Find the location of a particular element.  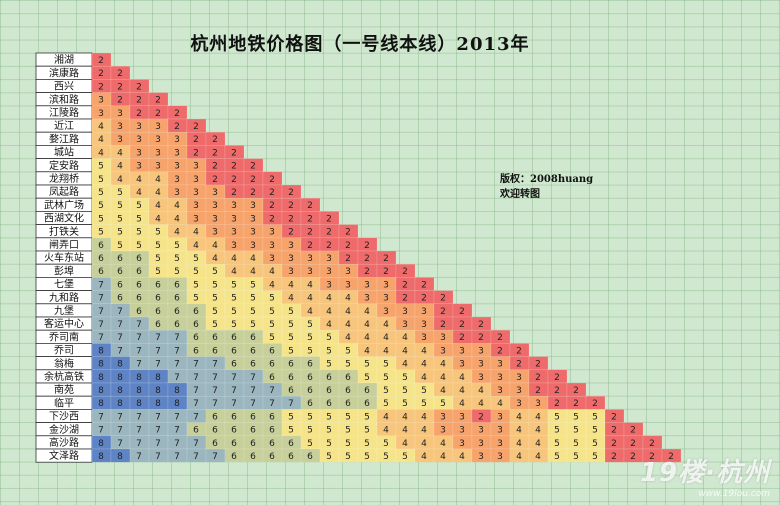

station-label: 乔司南 is located at coordinates (64, 336).